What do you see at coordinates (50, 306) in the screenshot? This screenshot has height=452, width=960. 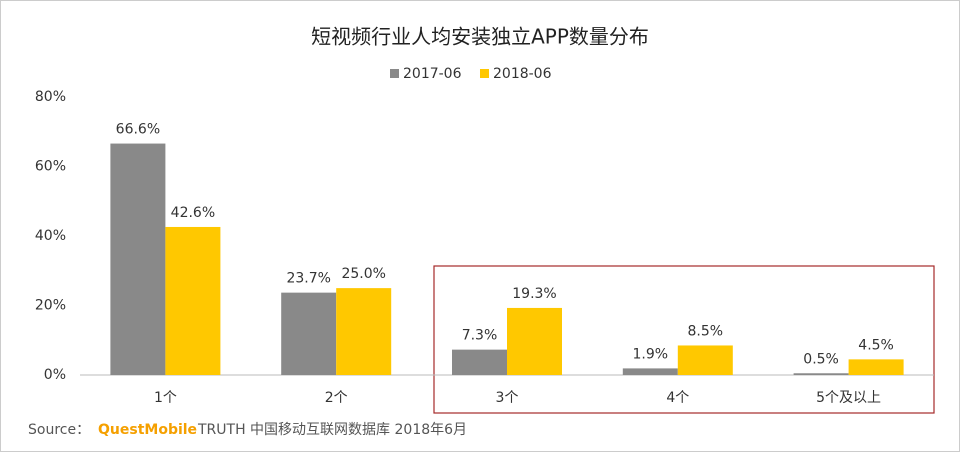 I see `y-tick-label: 20%` at bounding box center [50, 306].